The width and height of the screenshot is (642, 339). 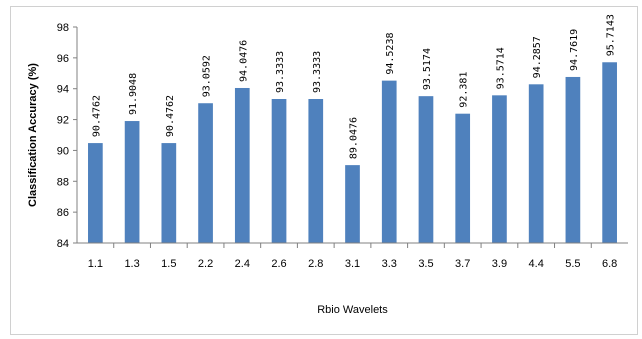 I want to click on x-tick-label: 2.6, so click(x=278, y=264).